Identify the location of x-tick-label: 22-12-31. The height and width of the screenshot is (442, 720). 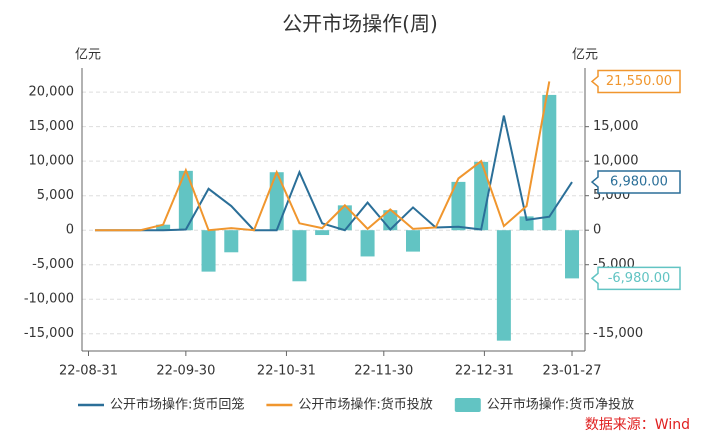
(484, 371).